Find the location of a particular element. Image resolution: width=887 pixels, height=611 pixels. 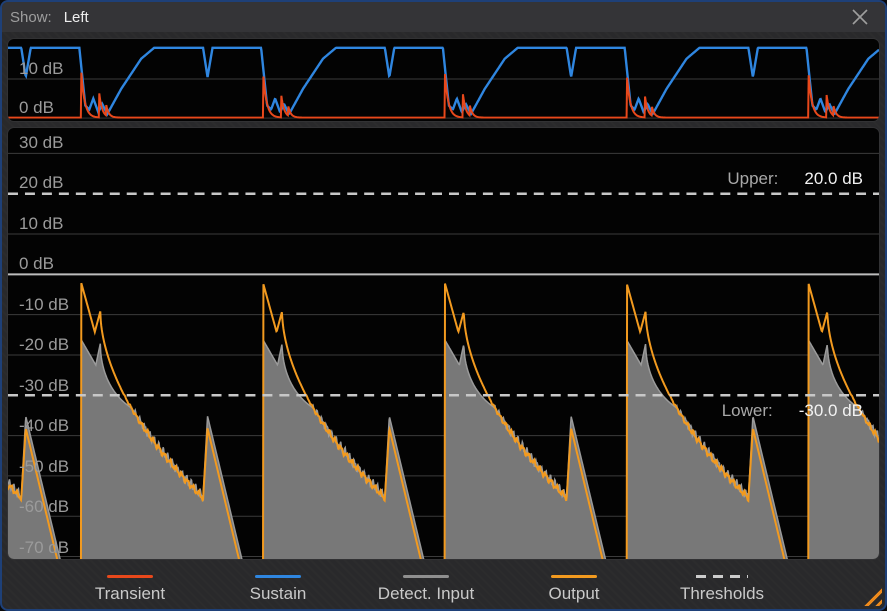

transient-line-swatch is located at coordinates (130, 576).